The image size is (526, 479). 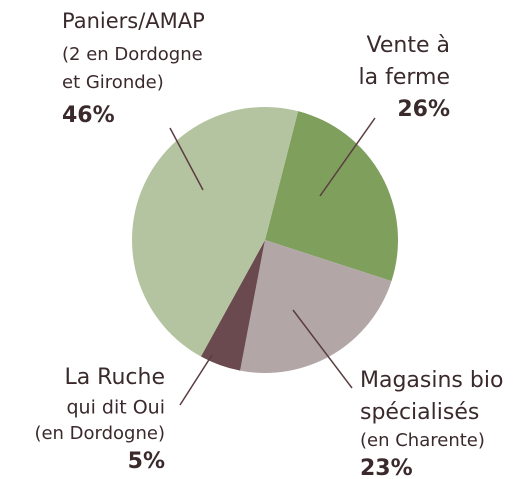 What do you see at coordinates (115, 408) in the screenshot?
I see `slice-label: qui dit Oui` at bounding box center [115, 408].